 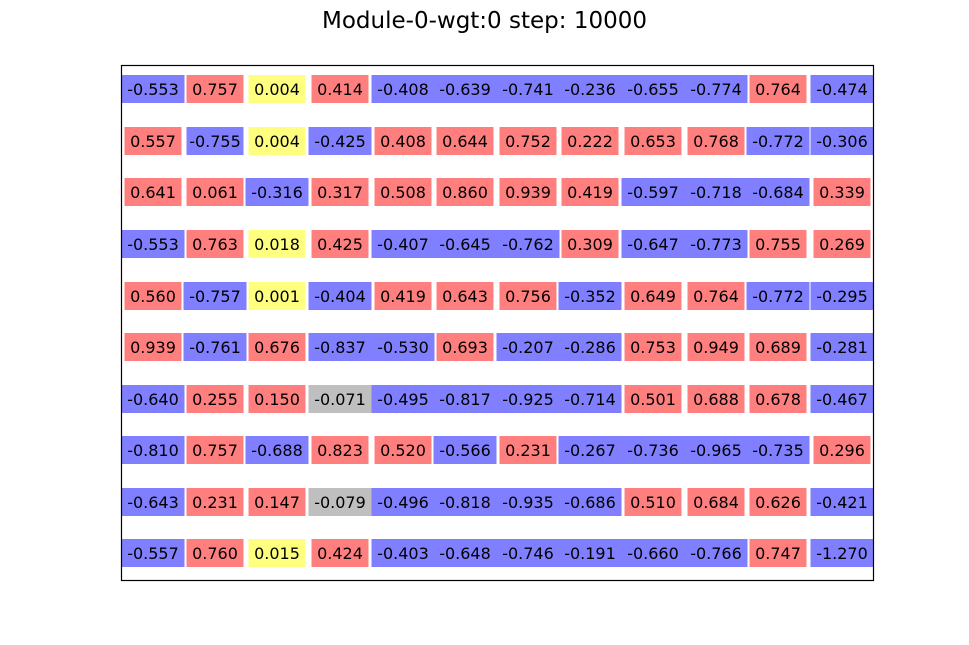 I want to click on cell-value-r5-c3: -0.837, so click(x=340, y=347).